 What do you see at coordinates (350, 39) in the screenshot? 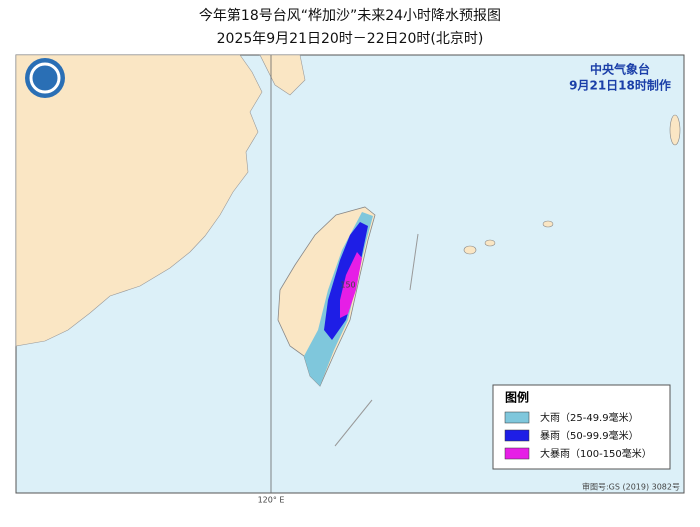
I see `subtitle: 2025年9月21日20时－22日20时(北京时)` at bounding box center [350, 39].